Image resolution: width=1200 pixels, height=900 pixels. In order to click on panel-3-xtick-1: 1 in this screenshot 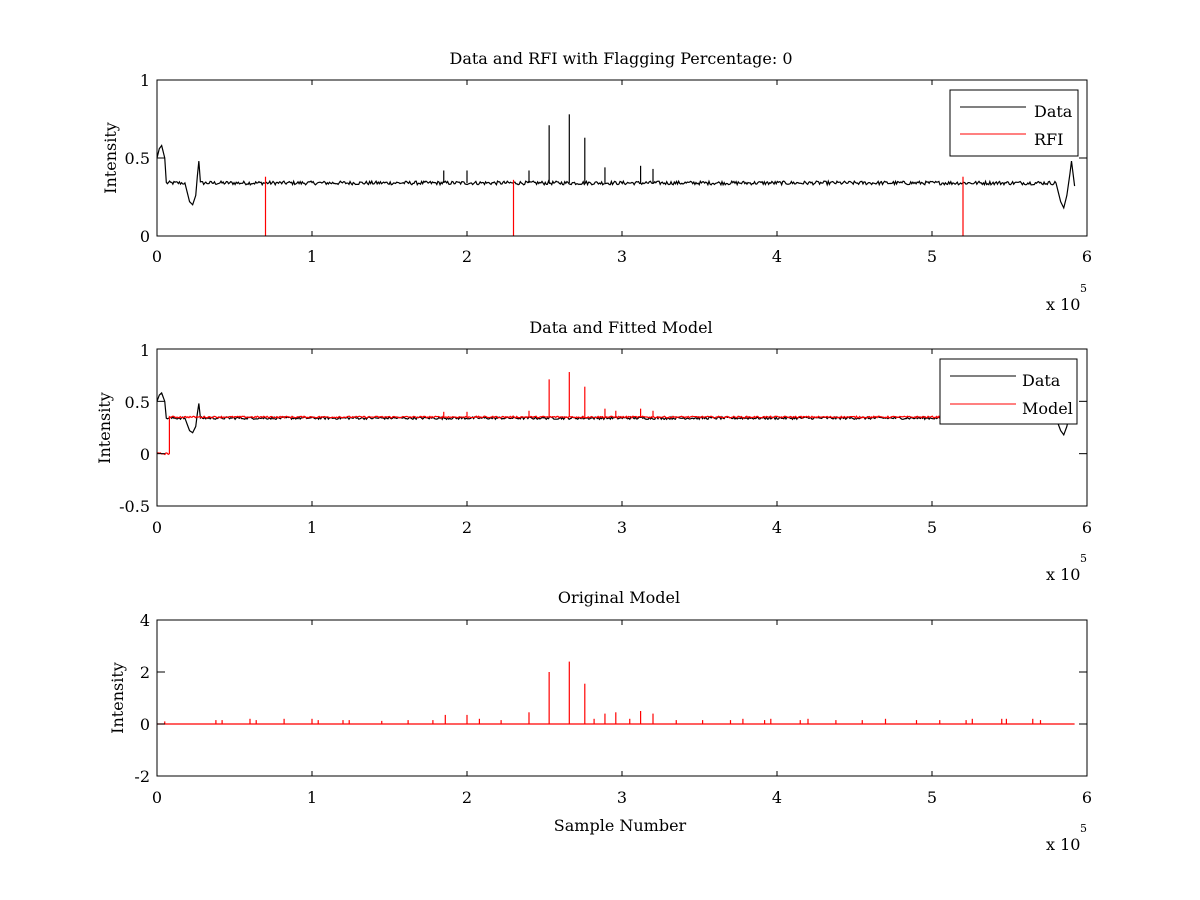, I will do `click(312, 797)`.